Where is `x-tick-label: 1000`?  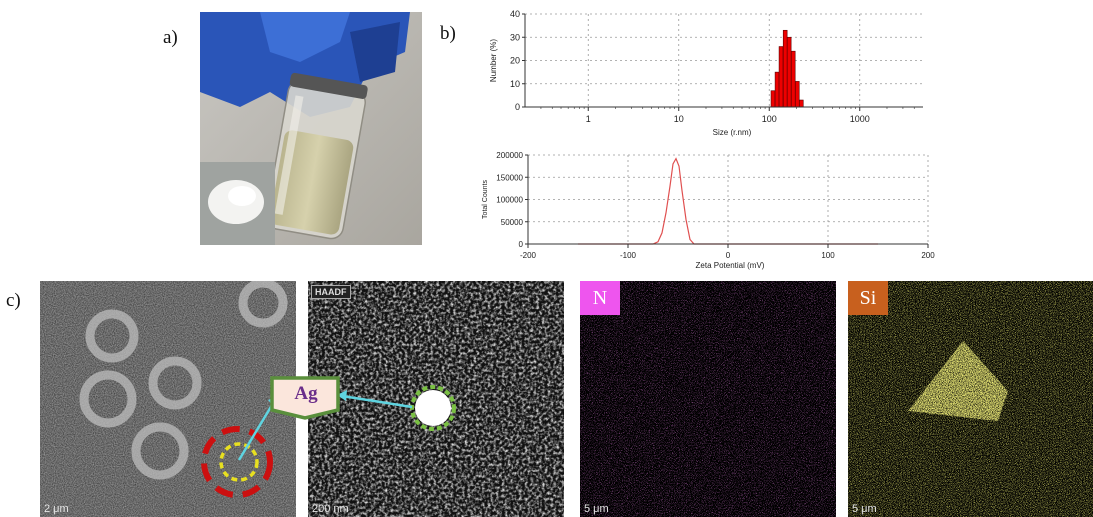
x-tick-label: 1000 is located at coordinates (860, 119).